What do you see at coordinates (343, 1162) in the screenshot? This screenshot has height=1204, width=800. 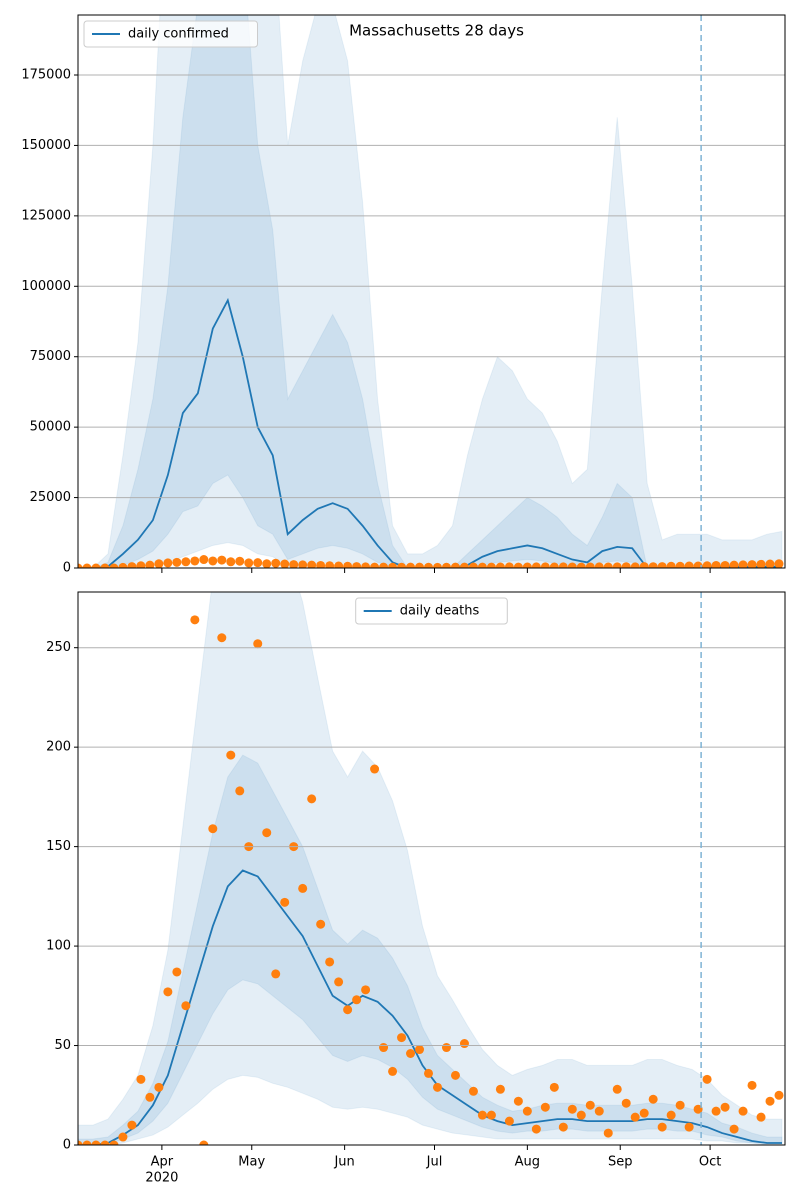 I see `x-tick-label: Jun` at bounding box center [343, 1162].